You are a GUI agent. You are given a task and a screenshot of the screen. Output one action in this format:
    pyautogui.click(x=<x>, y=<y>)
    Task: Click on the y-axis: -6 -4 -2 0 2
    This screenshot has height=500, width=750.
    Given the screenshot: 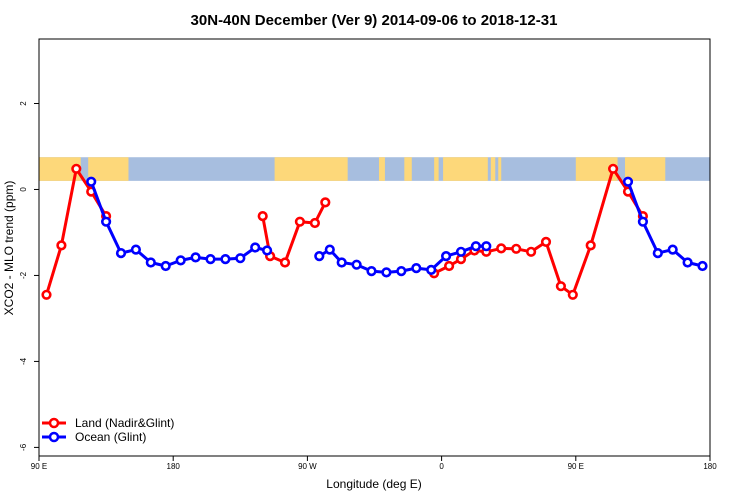 What is the action you would take?
    pyautogui.click(x=29, y=276)
    